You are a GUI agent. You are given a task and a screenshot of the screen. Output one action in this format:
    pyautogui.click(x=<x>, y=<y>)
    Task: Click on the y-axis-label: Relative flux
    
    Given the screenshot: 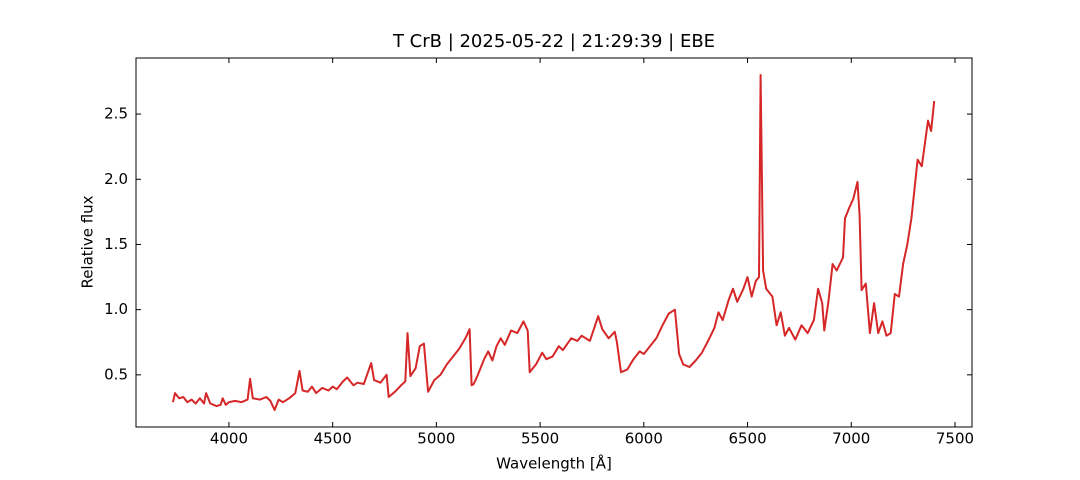 What is the action you would take?
    pyautogui.click(x=88, y=241)
    